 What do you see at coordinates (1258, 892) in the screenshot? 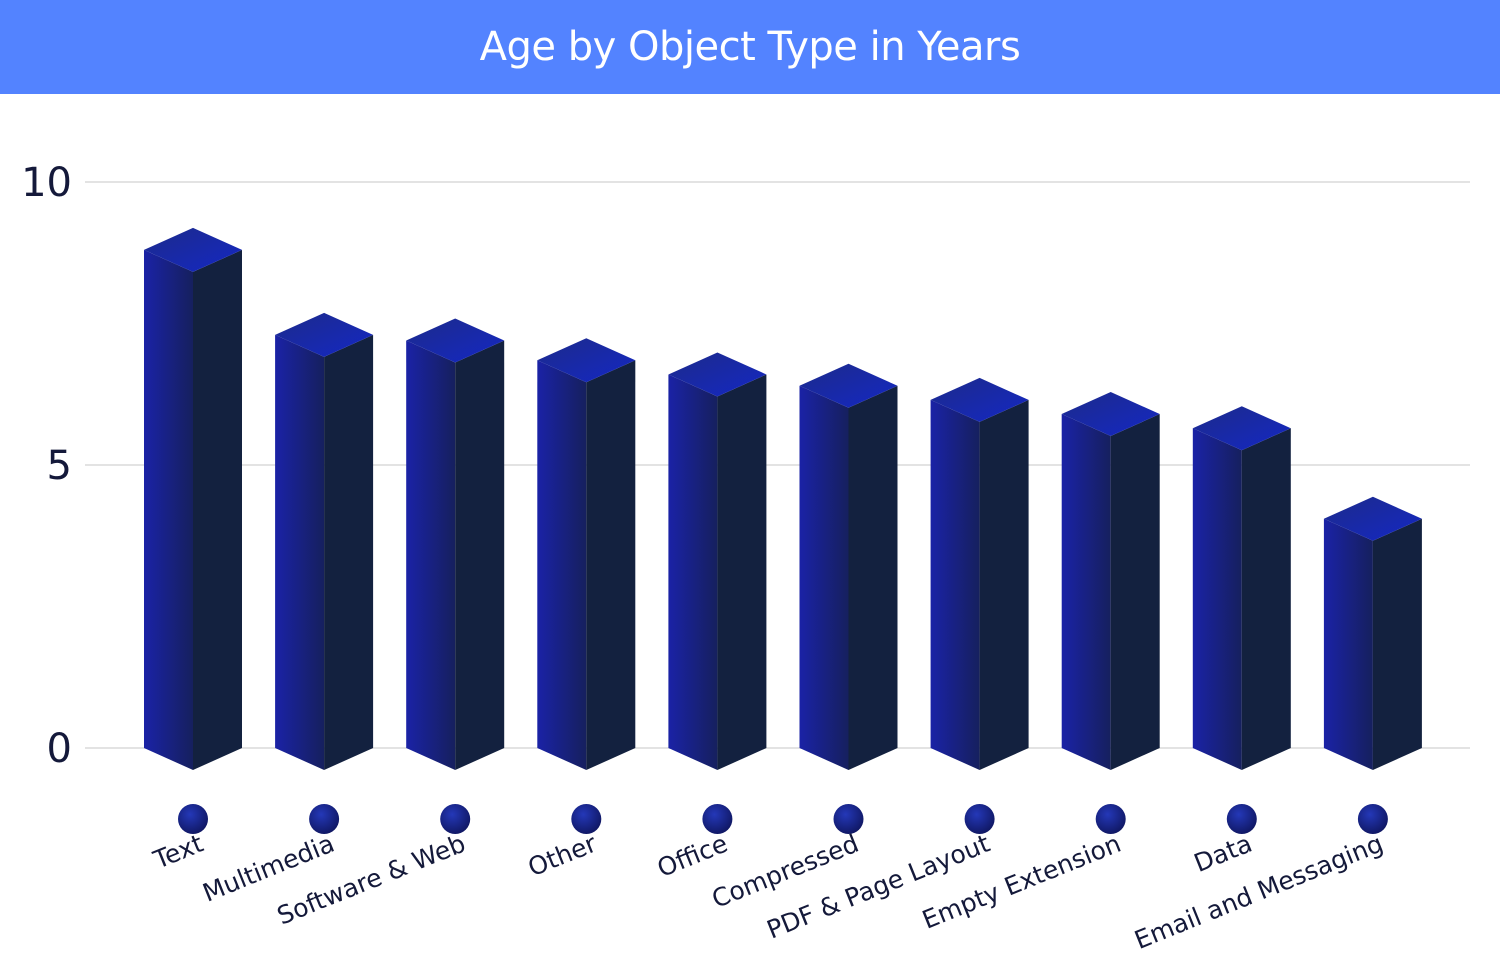
I see `x-tick-label: Email and Messaging` at bounding box center [1258, 892].